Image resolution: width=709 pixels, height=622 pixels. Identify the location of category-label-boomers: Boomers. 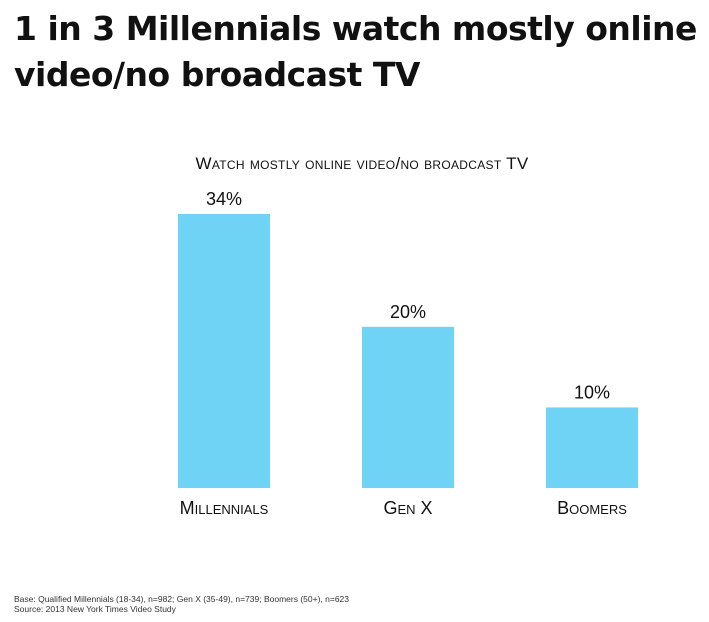
(592, 508).